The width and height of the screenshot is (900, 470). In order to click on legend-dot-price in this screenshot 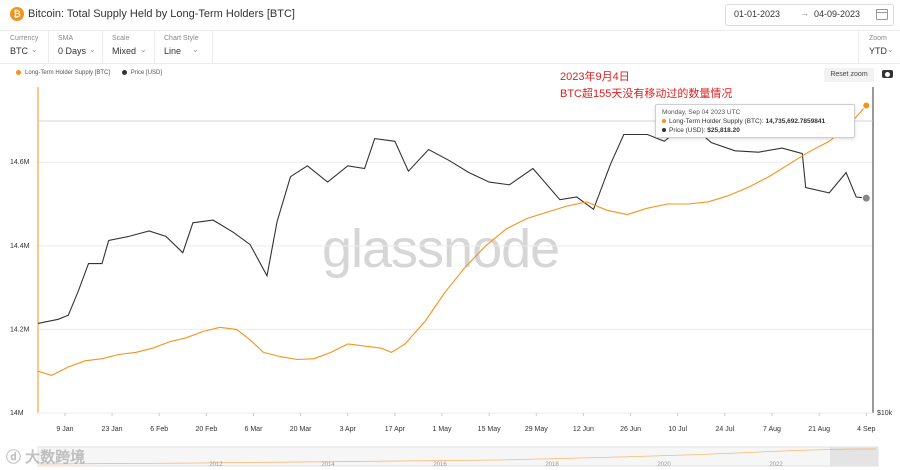, I will do `click(124, 72)`.